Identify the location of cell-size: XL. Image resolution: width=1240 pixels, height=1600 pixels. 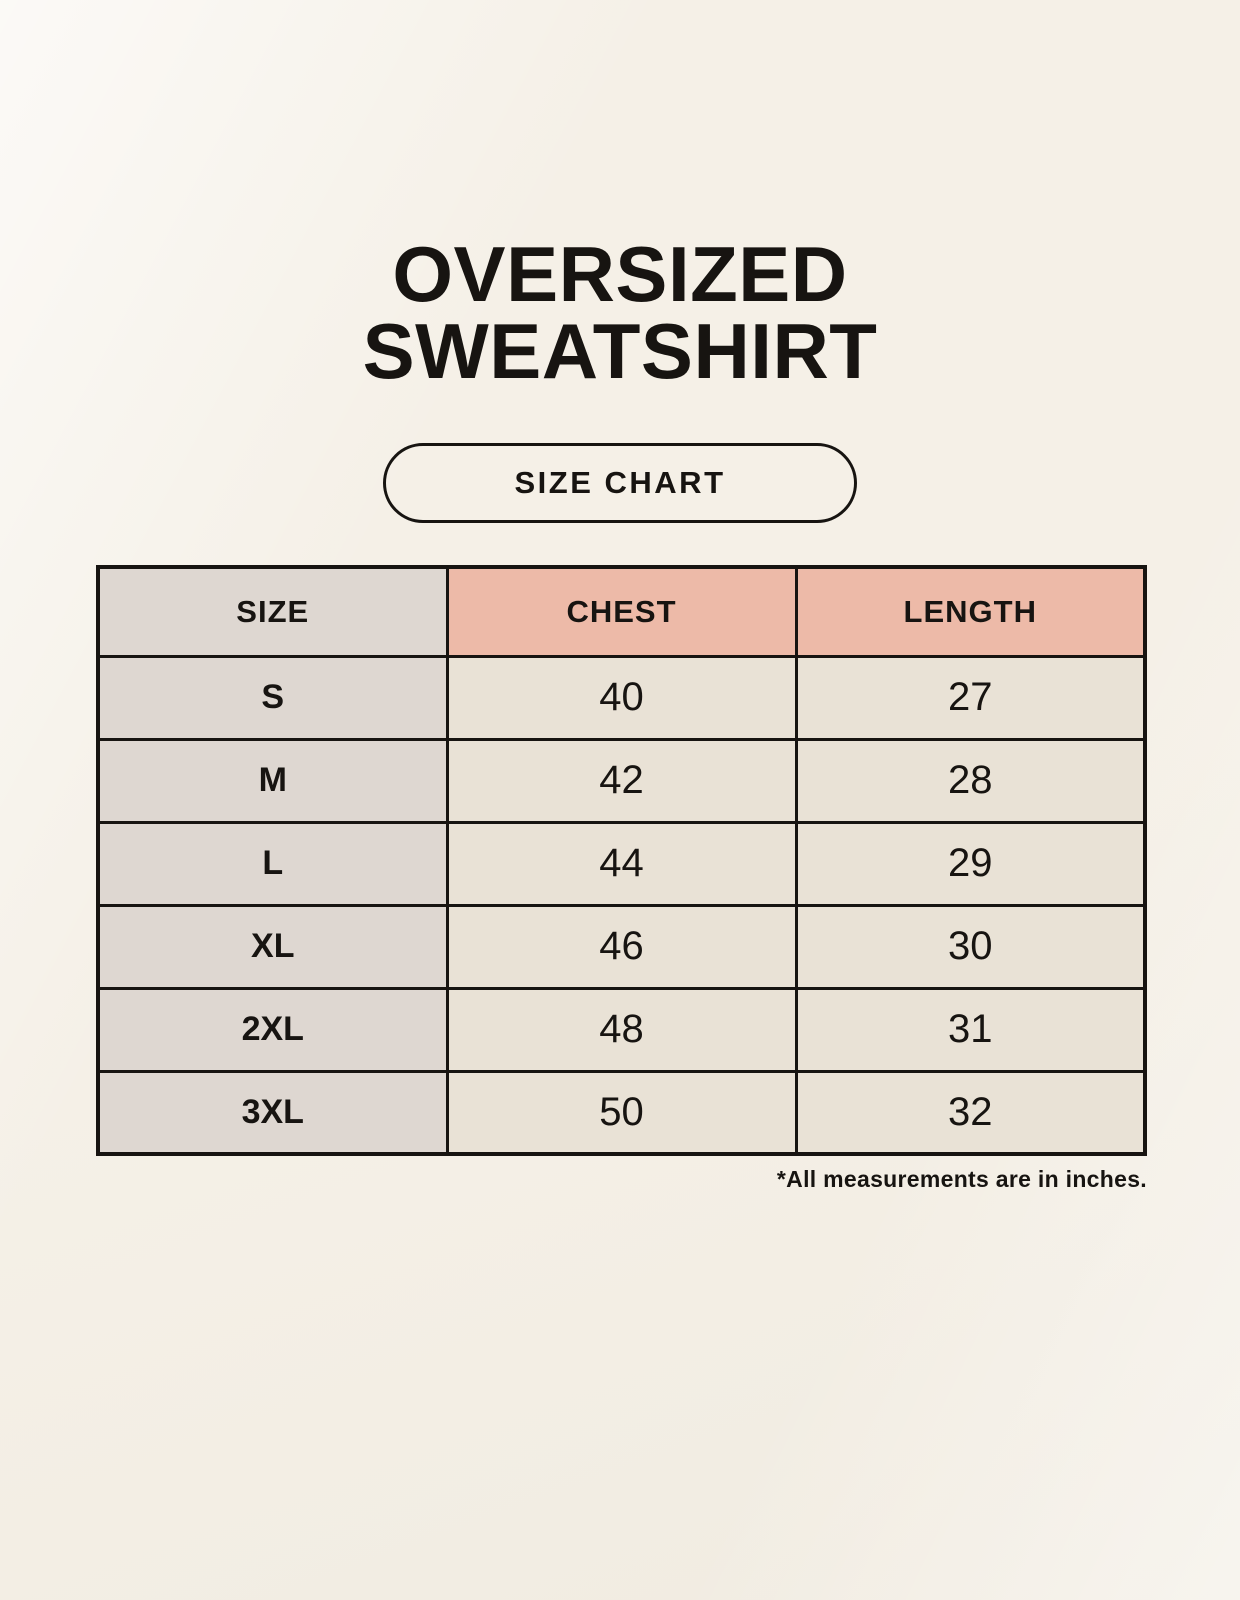
(272, 946).